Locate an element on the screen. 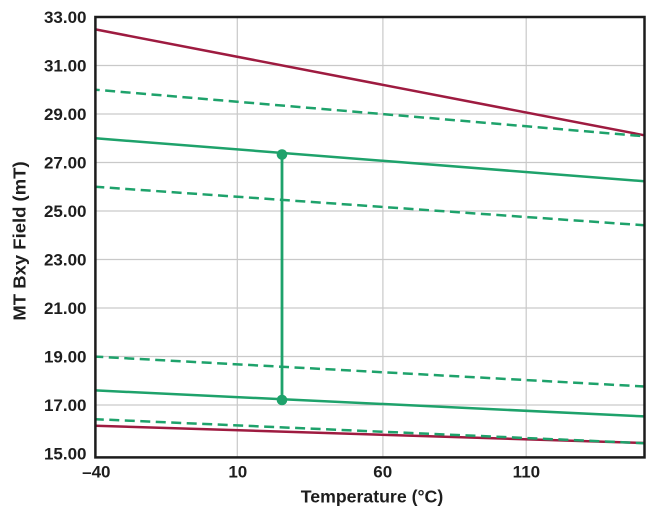  svg-text: 27.00 is located at coordinates (65, 162).